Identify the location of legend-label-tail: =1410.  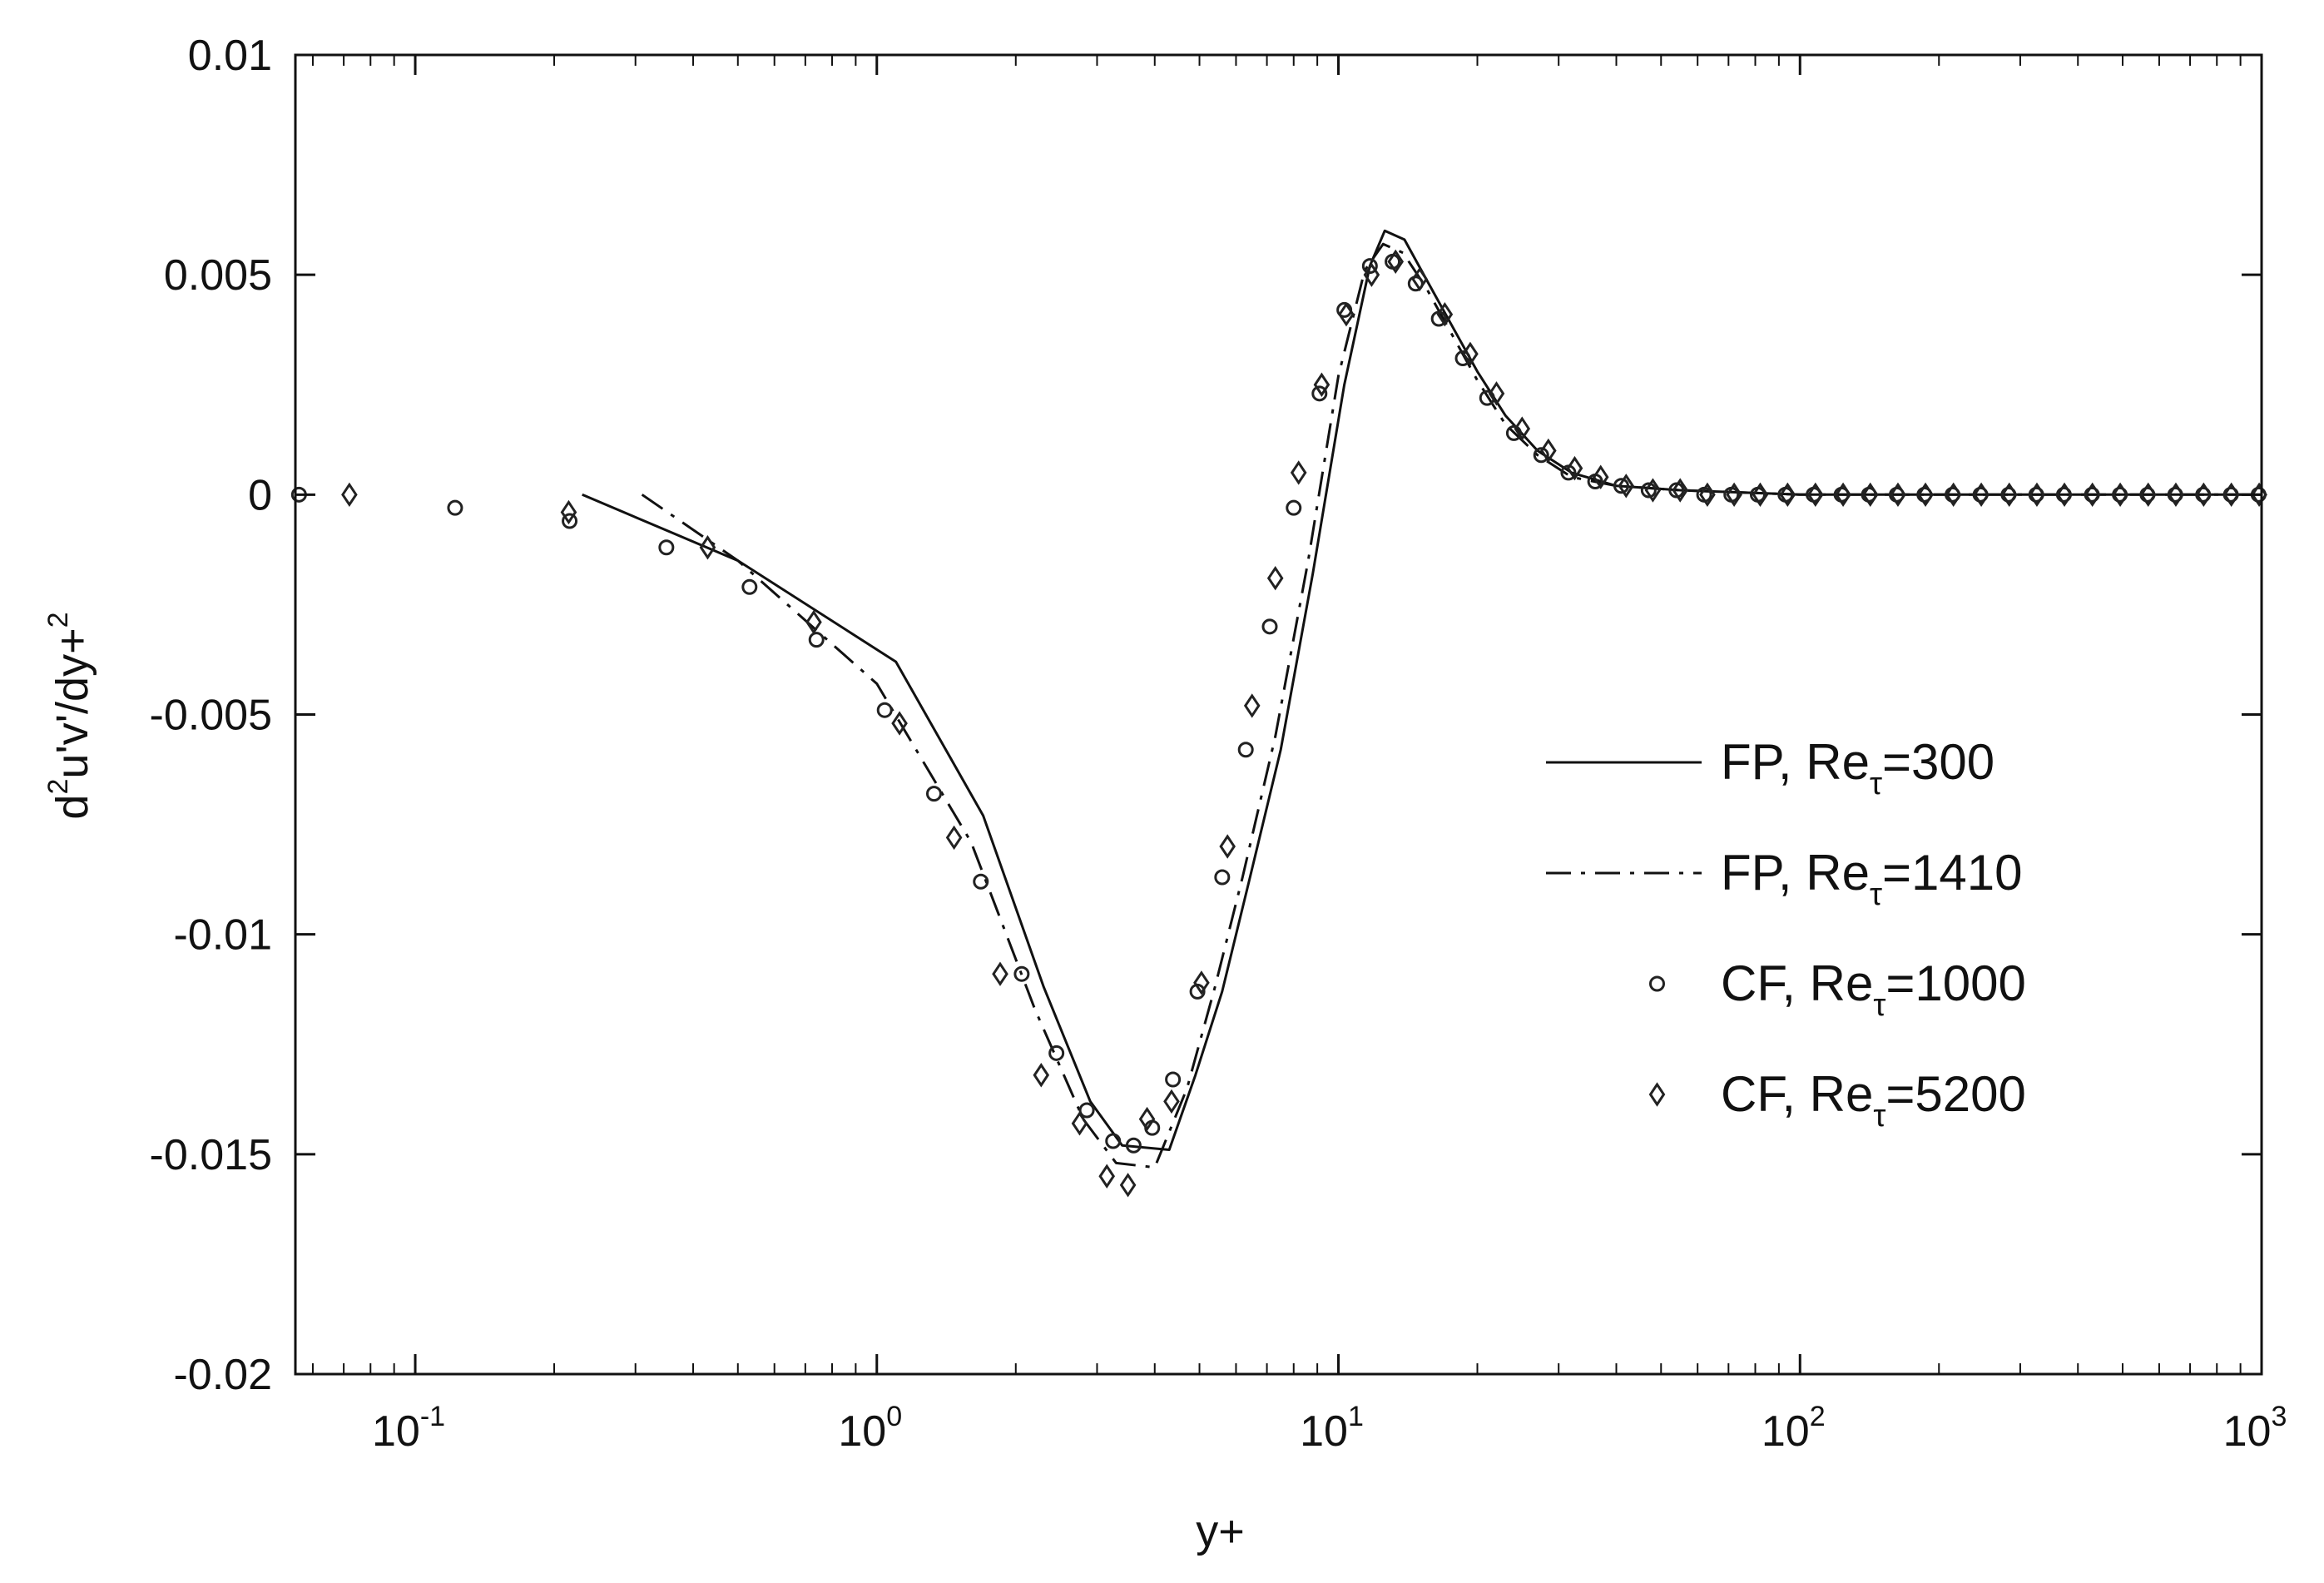
(1952, 873).